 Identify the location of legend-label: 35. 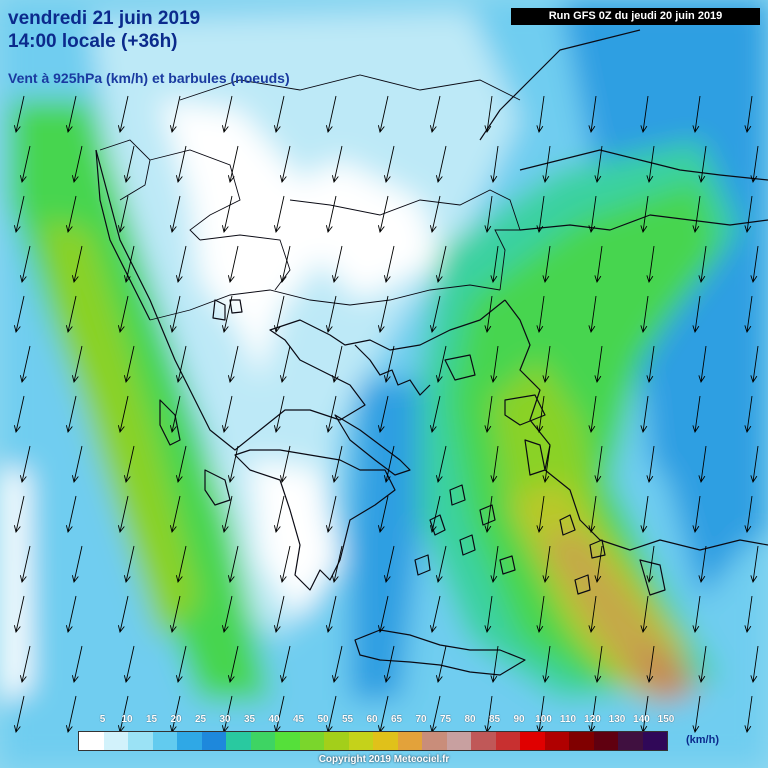
(249, 719).